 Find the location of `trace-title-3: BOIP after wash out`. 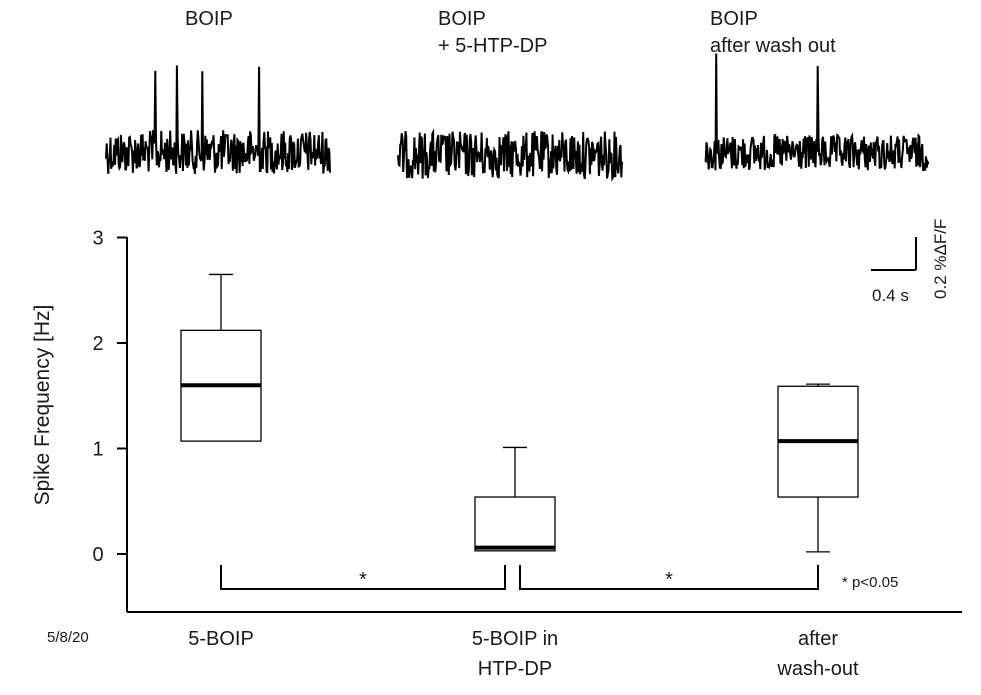

trace-title-3: BOIP after wash out is located at coordinates (773, 32).